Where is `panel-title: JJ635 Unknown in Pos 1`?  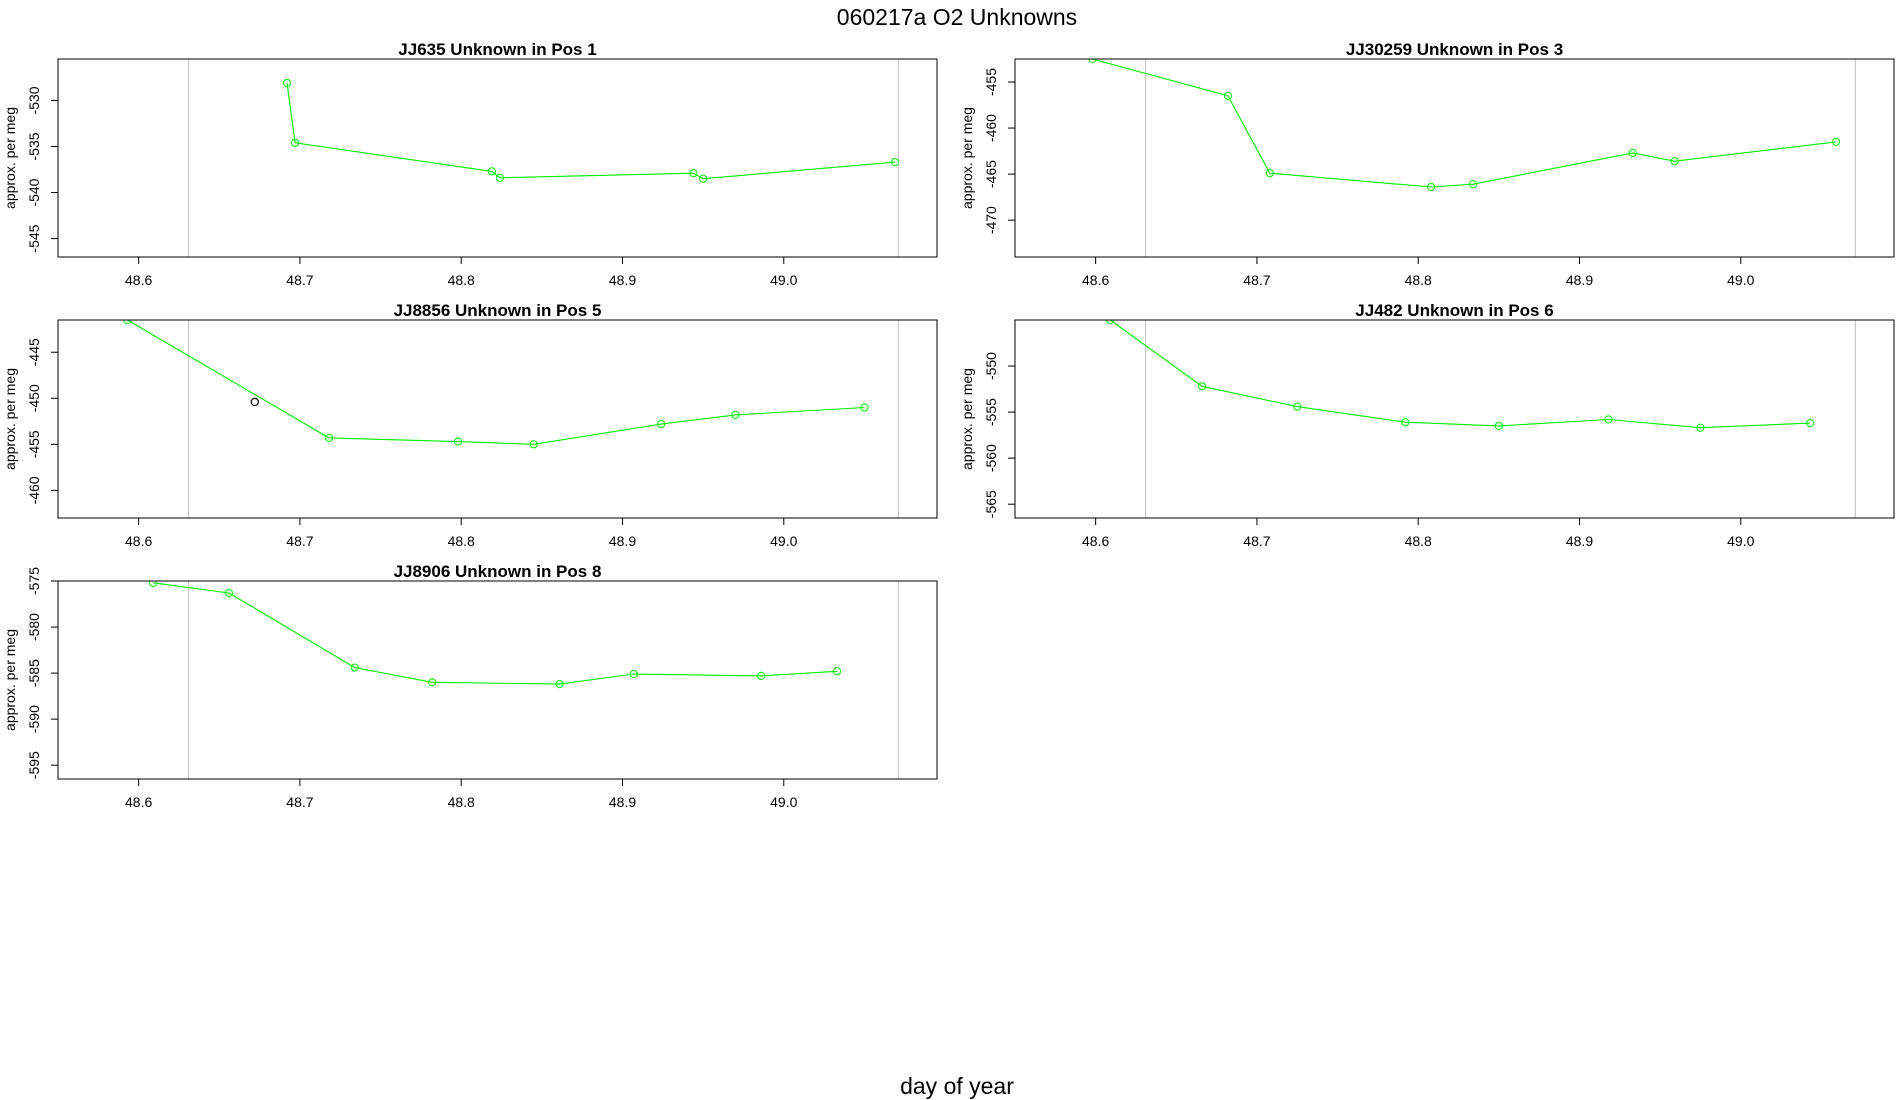
panel-title: JJ635 Unknown in Pos 1 is located at coordinates (497, 49).